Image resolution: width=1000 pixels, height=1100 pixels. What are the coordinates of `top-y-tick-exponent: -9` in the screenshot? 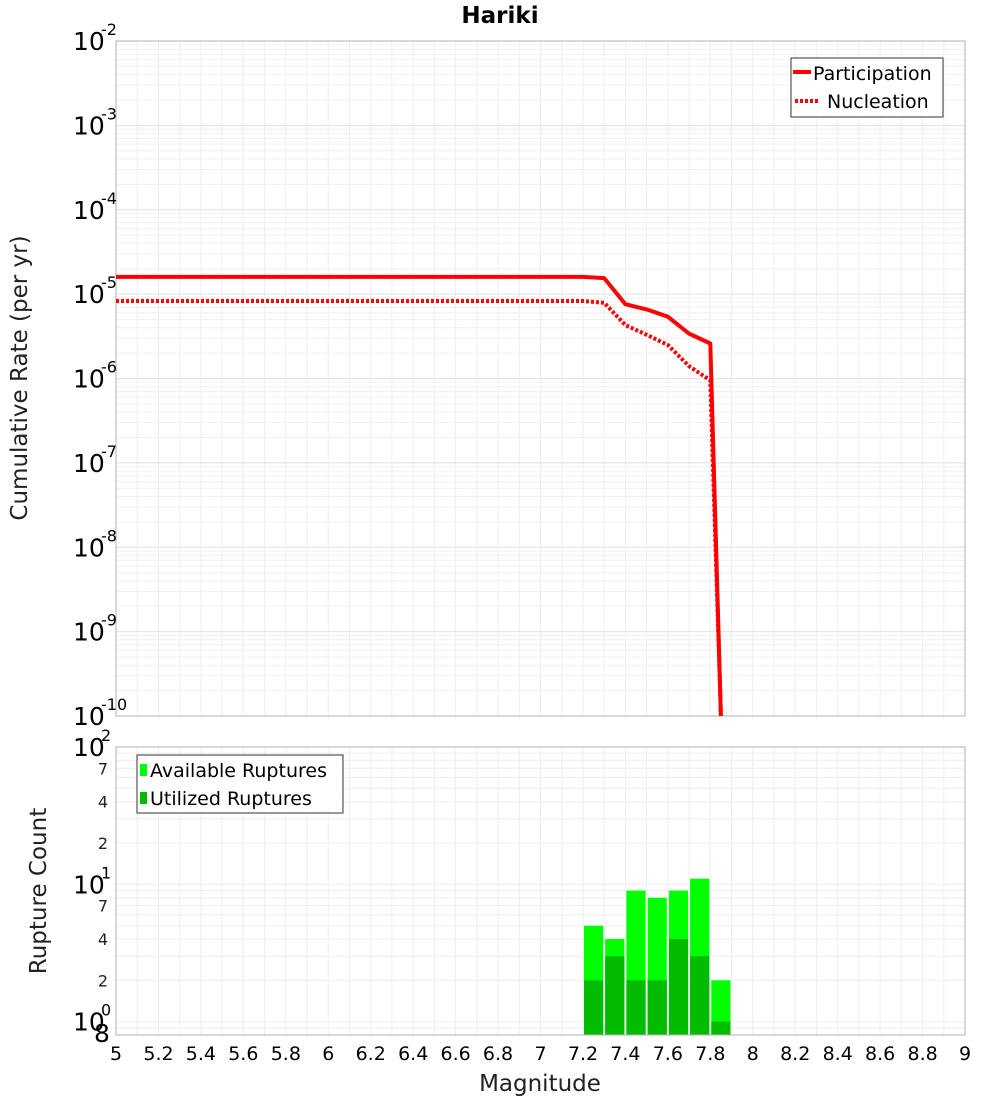 It's located at (109, 620).